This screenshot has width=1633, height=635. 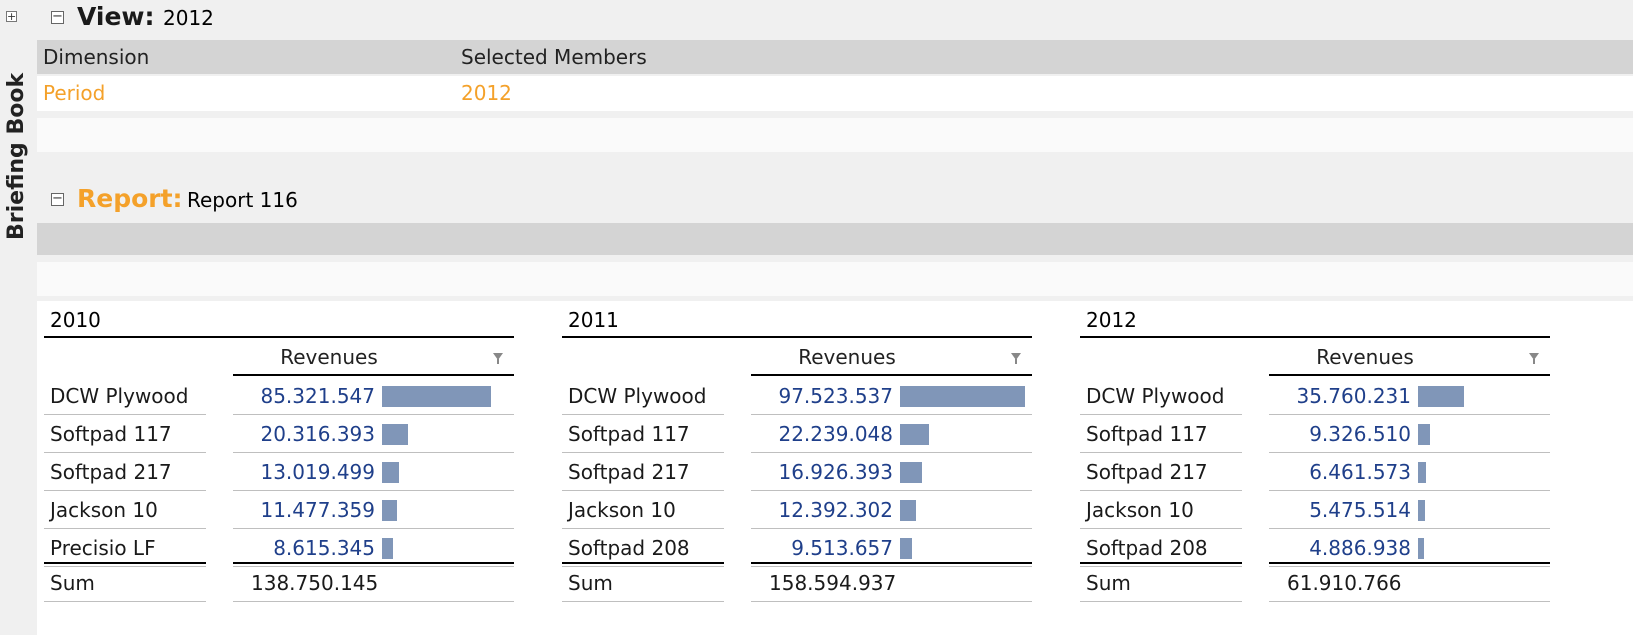 I want to click on table-row: Softpad 117 22.239.048, so click(x=795, y=434).